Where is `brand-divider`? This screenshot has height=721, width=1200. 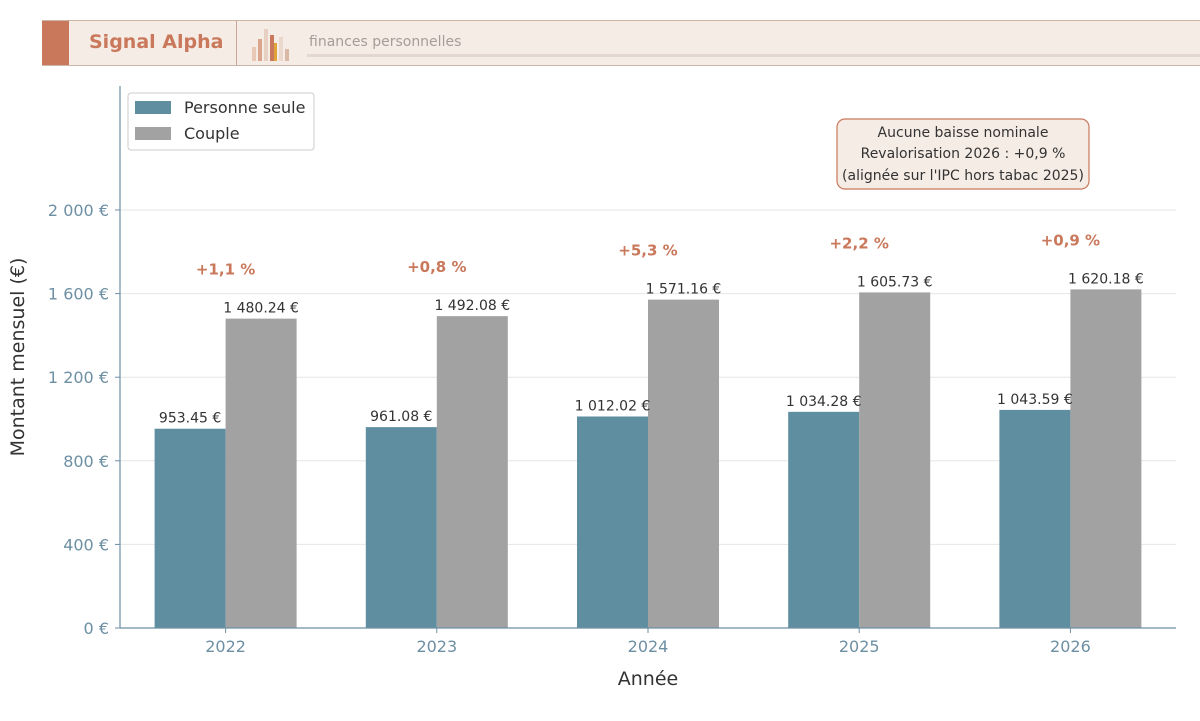 brand-divider is located at coordinates (236, 43).